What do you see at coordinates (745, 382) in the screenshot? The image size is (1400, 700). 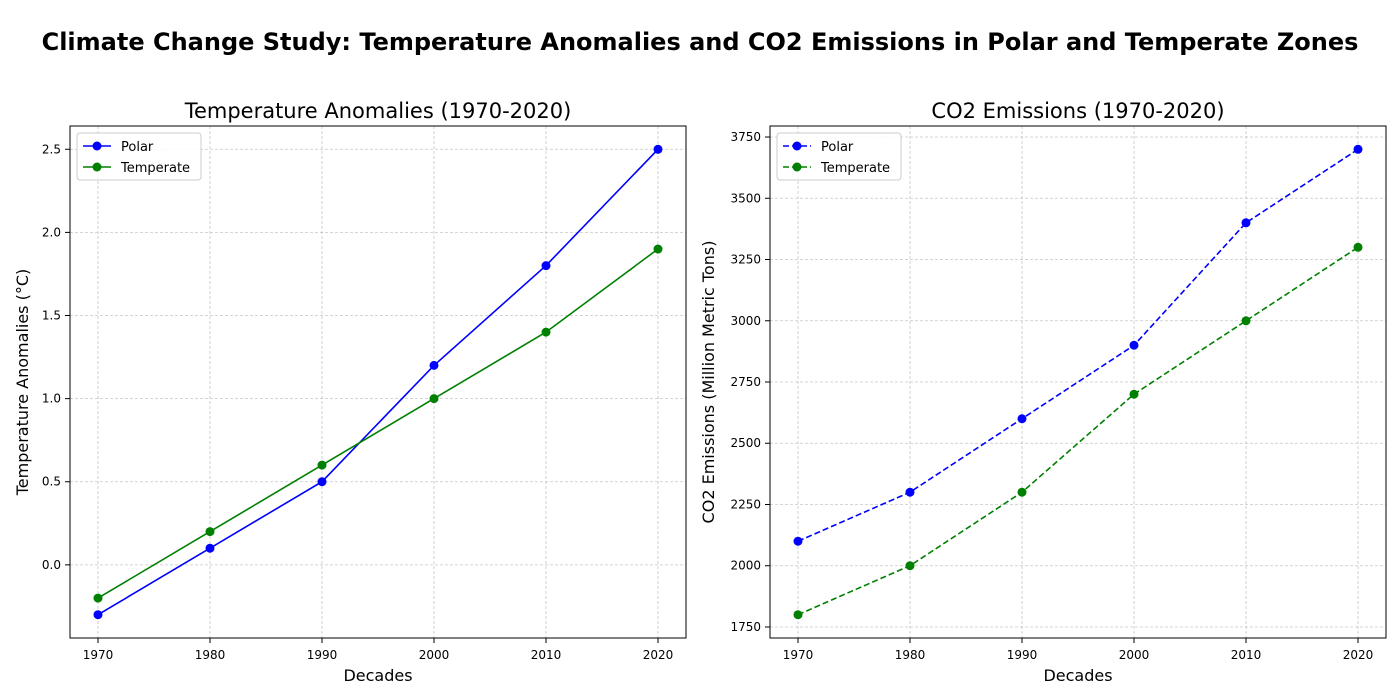 I see `y-tick-label: 2750` at bounding box center [745, 382].